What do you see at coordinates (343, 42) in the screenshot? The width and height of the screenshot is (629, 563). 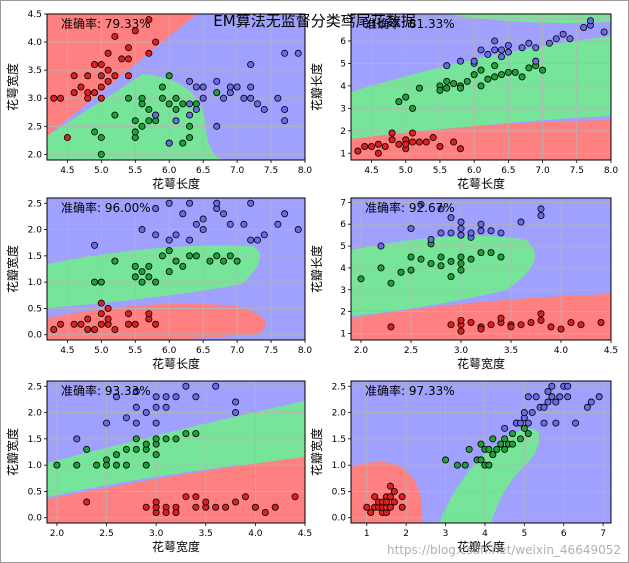 I see `y-tick-label: 6` at bounding box center [343, 42].